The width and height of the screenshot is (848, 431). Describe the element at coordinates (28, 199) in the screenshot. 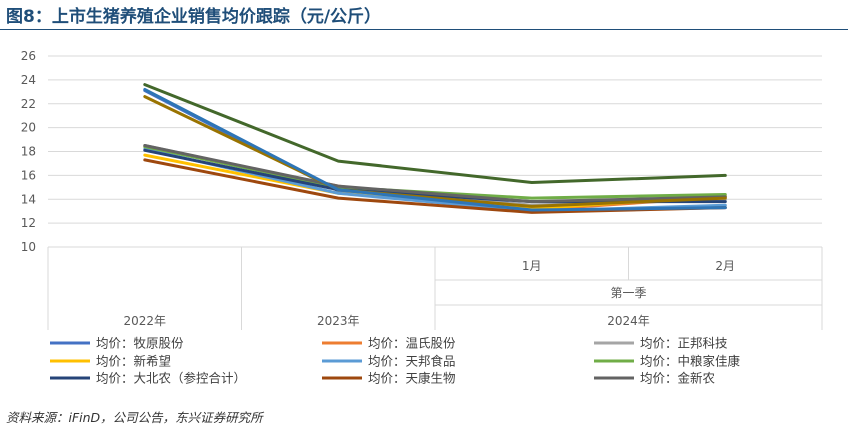

I see `y-tick-label: 14` at that location.